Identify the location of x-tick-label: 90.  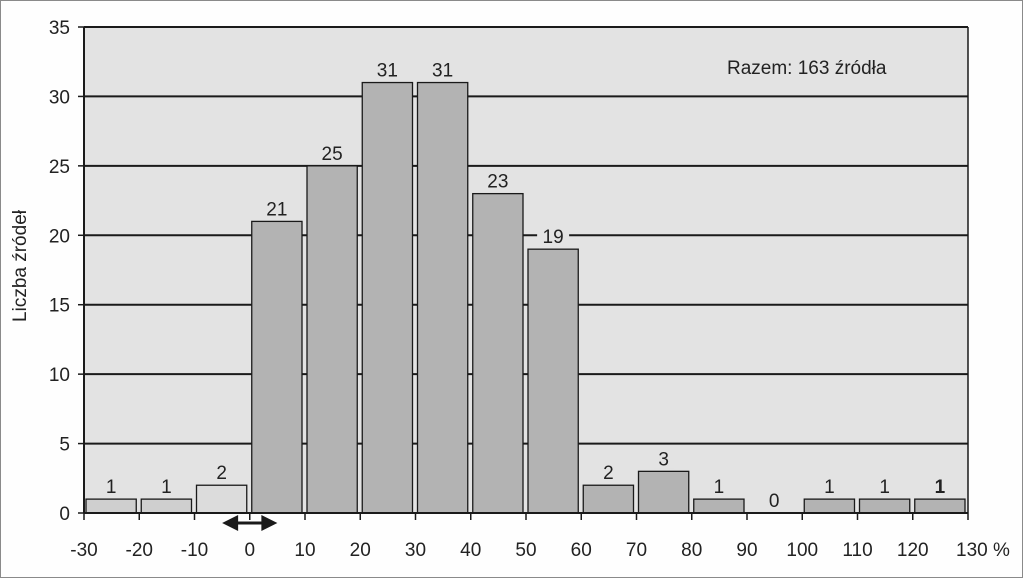
(746, 550).